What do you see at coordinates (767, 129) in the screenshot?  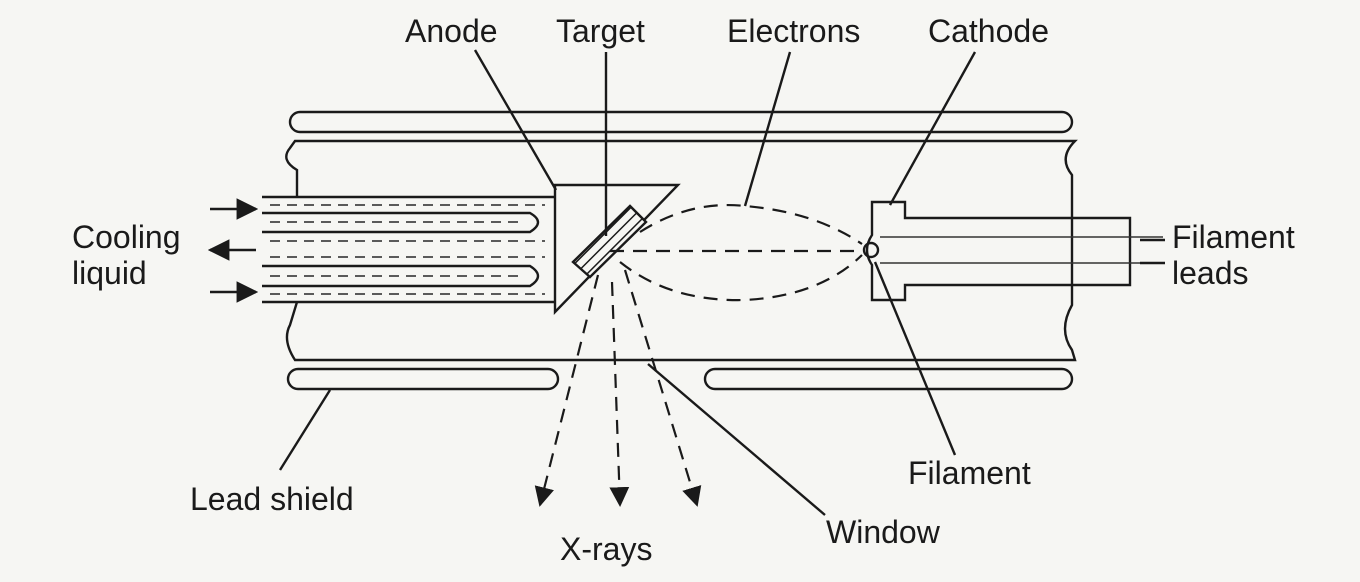 I see `leader-electrons` at bounding box center [767, 129].